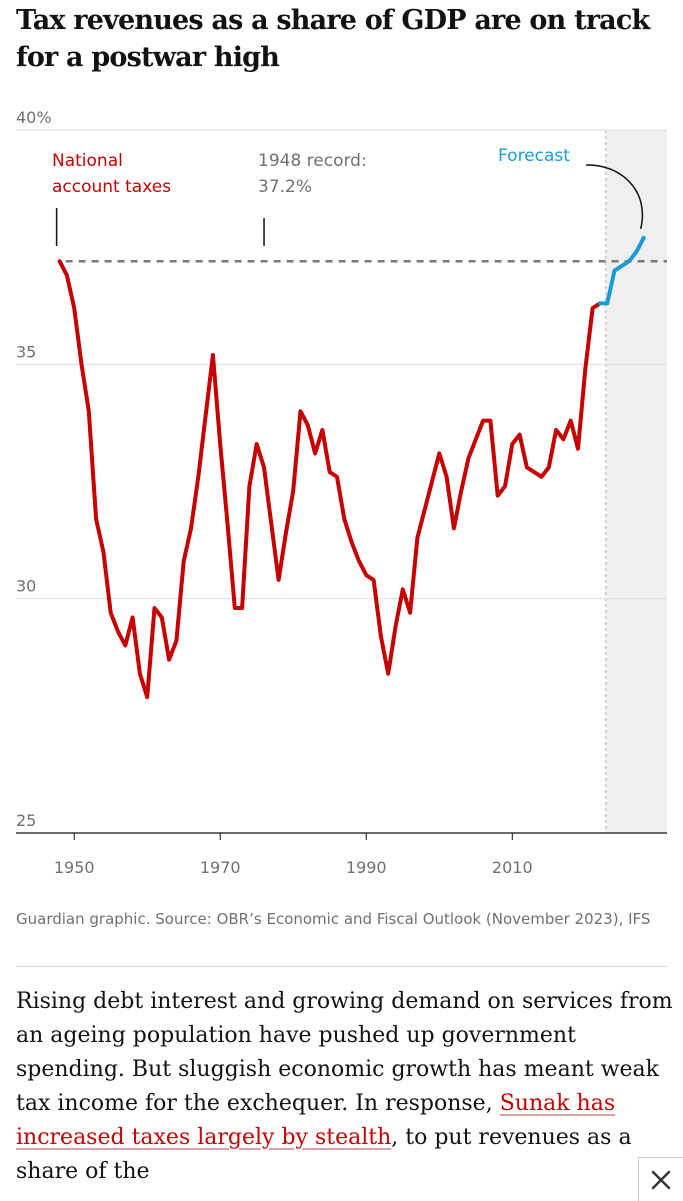  Describe the element at coordinates (285, 187) in the screenshot. I see `annotation-record-line-2: 37.2%` at that location.